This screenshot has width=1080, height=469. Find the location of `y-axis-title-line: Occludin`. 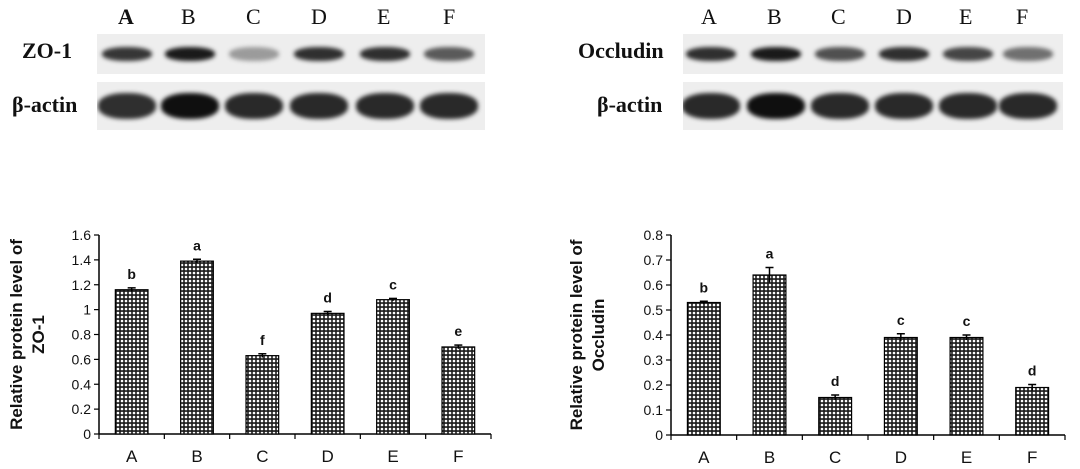

y-axis-title-line: Occludin is located at coordinates (598, 335).